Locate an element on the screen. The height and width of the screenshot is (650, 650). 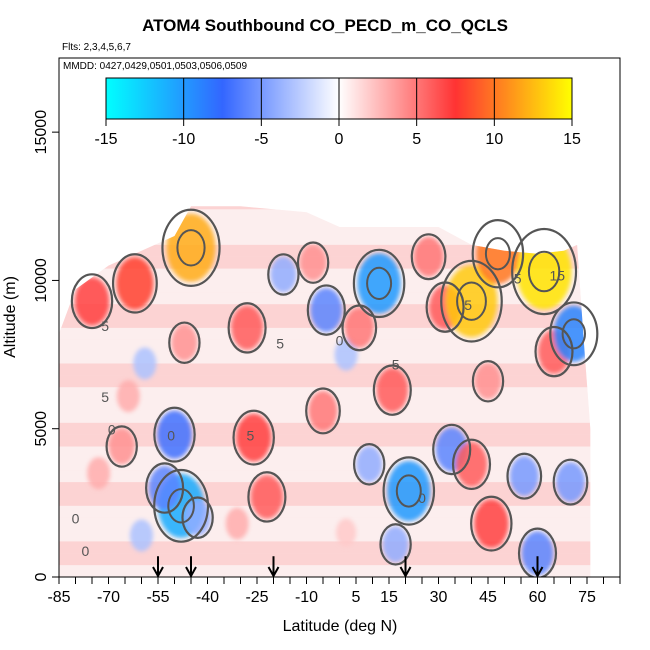
x-tick-label: 45 is located at coordinates (488, 597).